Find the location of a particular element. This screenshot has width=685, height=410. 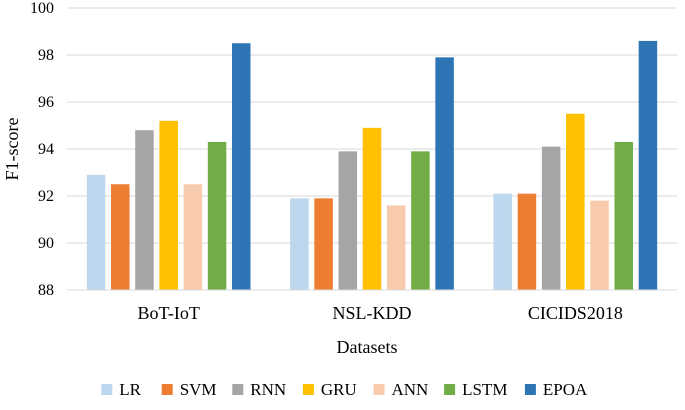

legend: LR SVM RNN GRU ANN LSTM EPOA is located at coordinates (344, 389).